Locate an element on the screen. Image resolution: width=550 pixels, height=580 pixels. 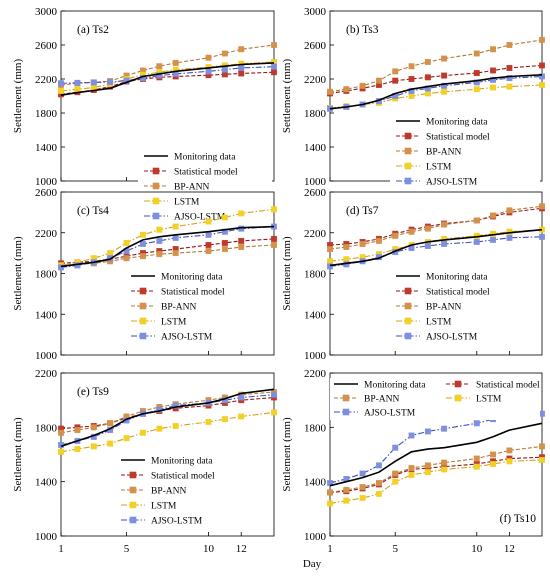
y-tick-label: 2200 is located at coordinates (315, 234).